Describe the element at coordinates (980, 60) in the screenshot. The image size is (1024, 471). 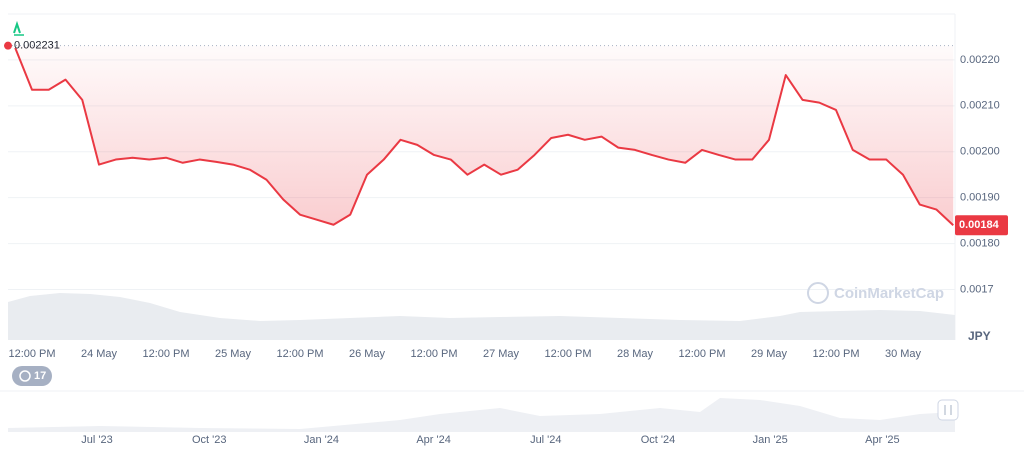
I see `y-tick-label: 0.00220` at that location.